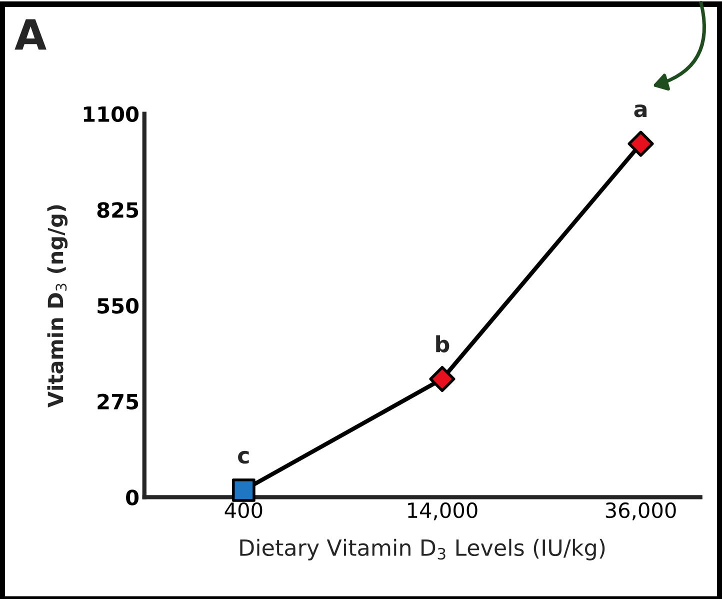  I want to click on x-tick-label: 400, so click(243, 510).